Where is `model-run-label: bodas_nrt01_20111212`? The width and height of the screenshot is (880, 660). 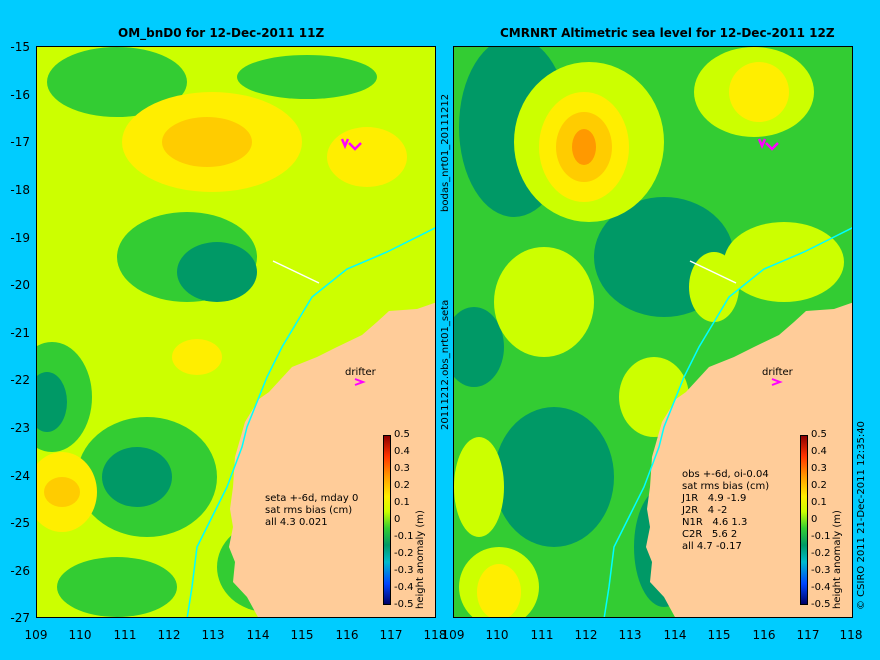
model-run-label: bodas_nrt01_20111212 is located at coordinates (445, 152).